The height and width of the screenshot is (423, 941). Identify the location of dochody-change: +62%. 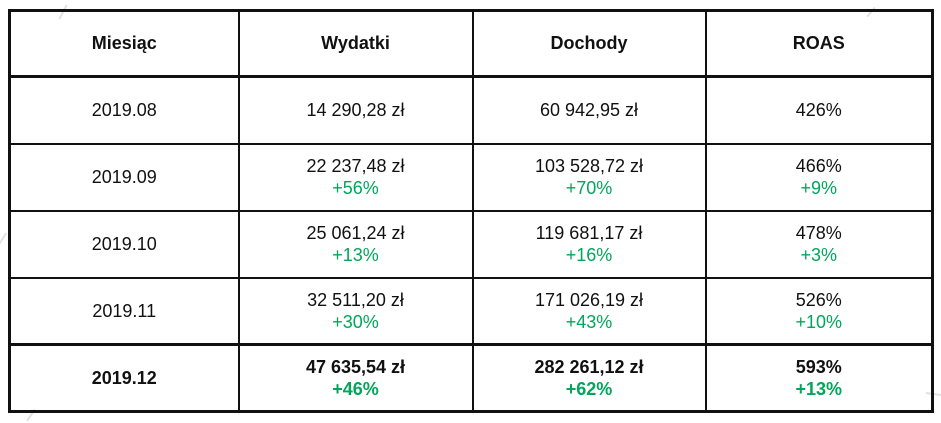
(589, 389).